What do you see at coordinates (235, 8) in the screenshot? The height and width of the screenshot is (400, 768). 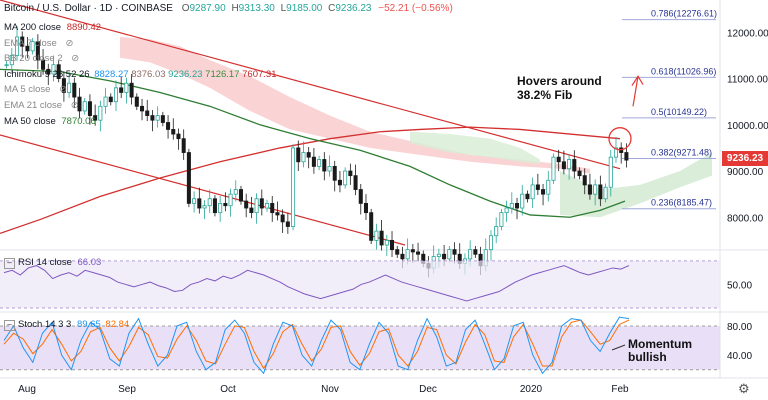 I see `high-label: H` at bounding box center [235, 8].